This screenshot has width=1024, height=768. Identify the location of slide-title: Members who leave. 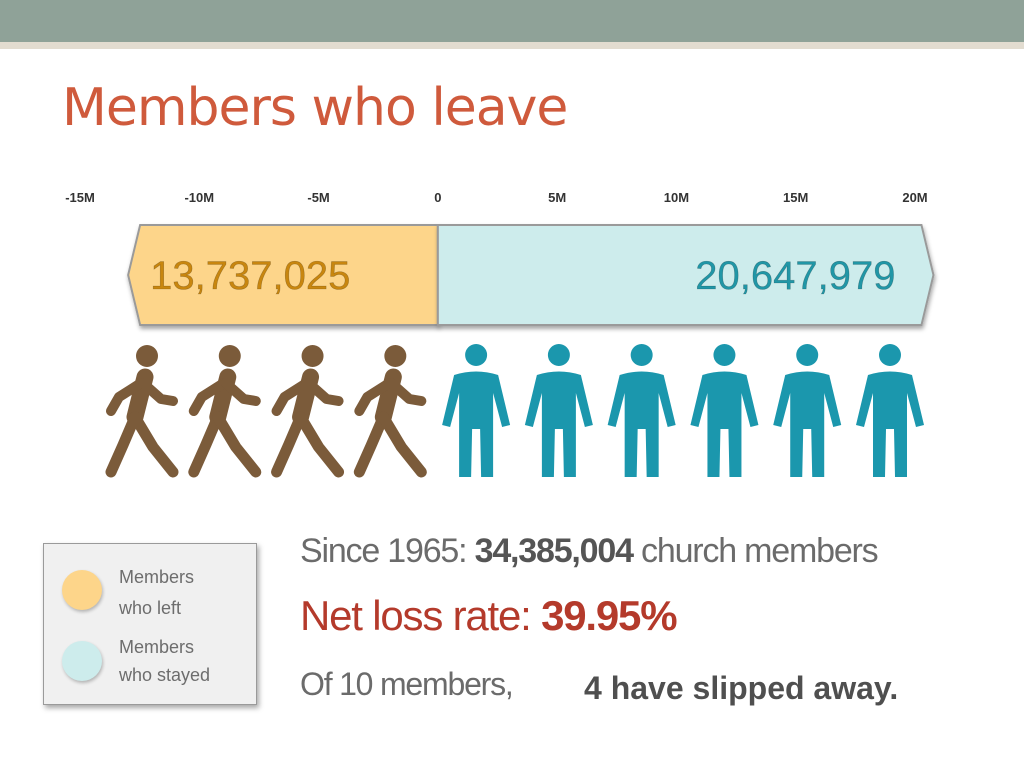
(315, 108).